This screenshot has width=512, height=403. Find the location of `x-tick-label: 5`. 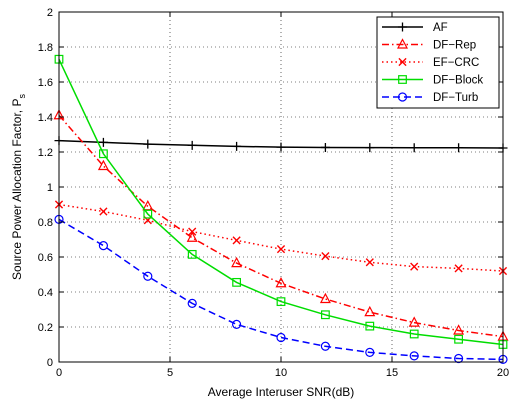

x-tick-label: 5 is located at coordinates (170, 373).